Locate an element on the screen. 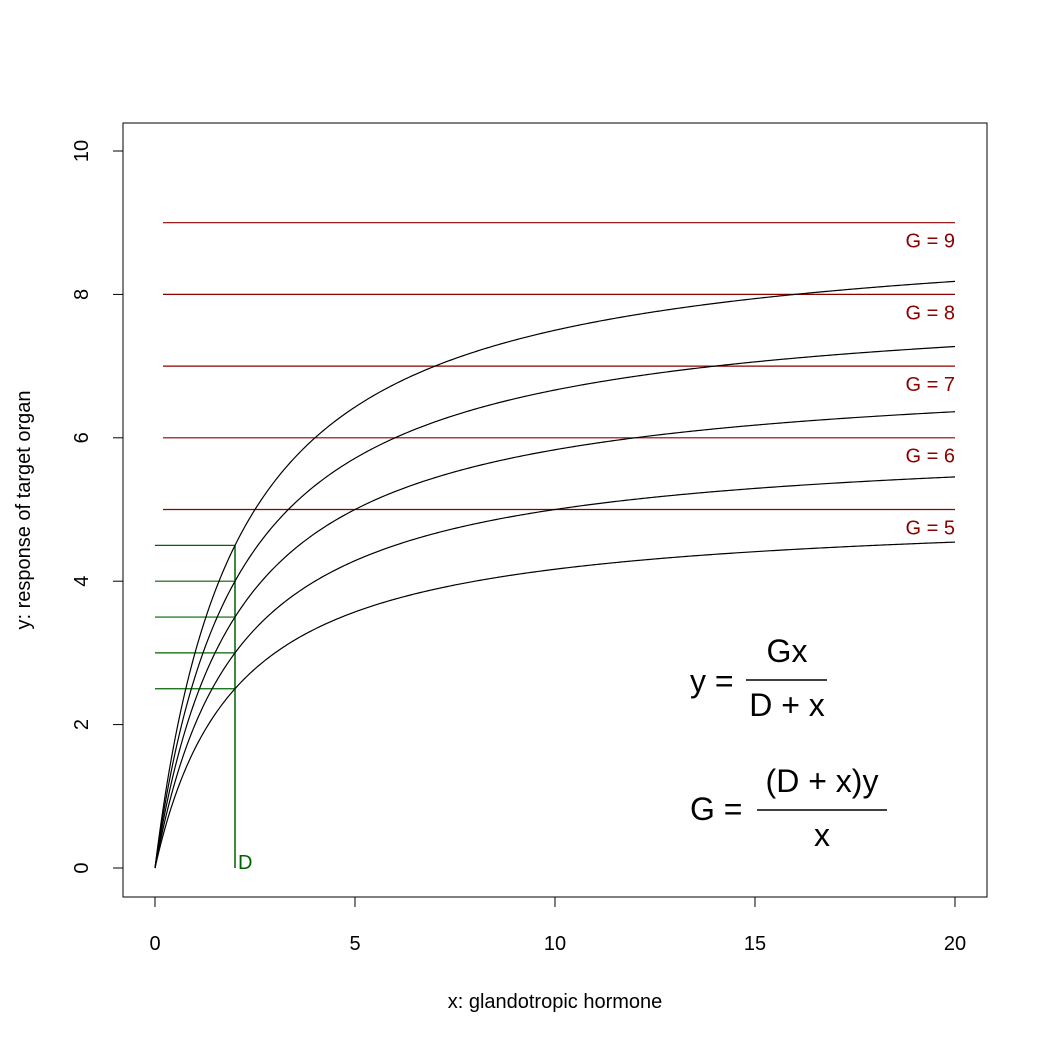  y-tick-label: 10 is located at coordinates (82, 151).